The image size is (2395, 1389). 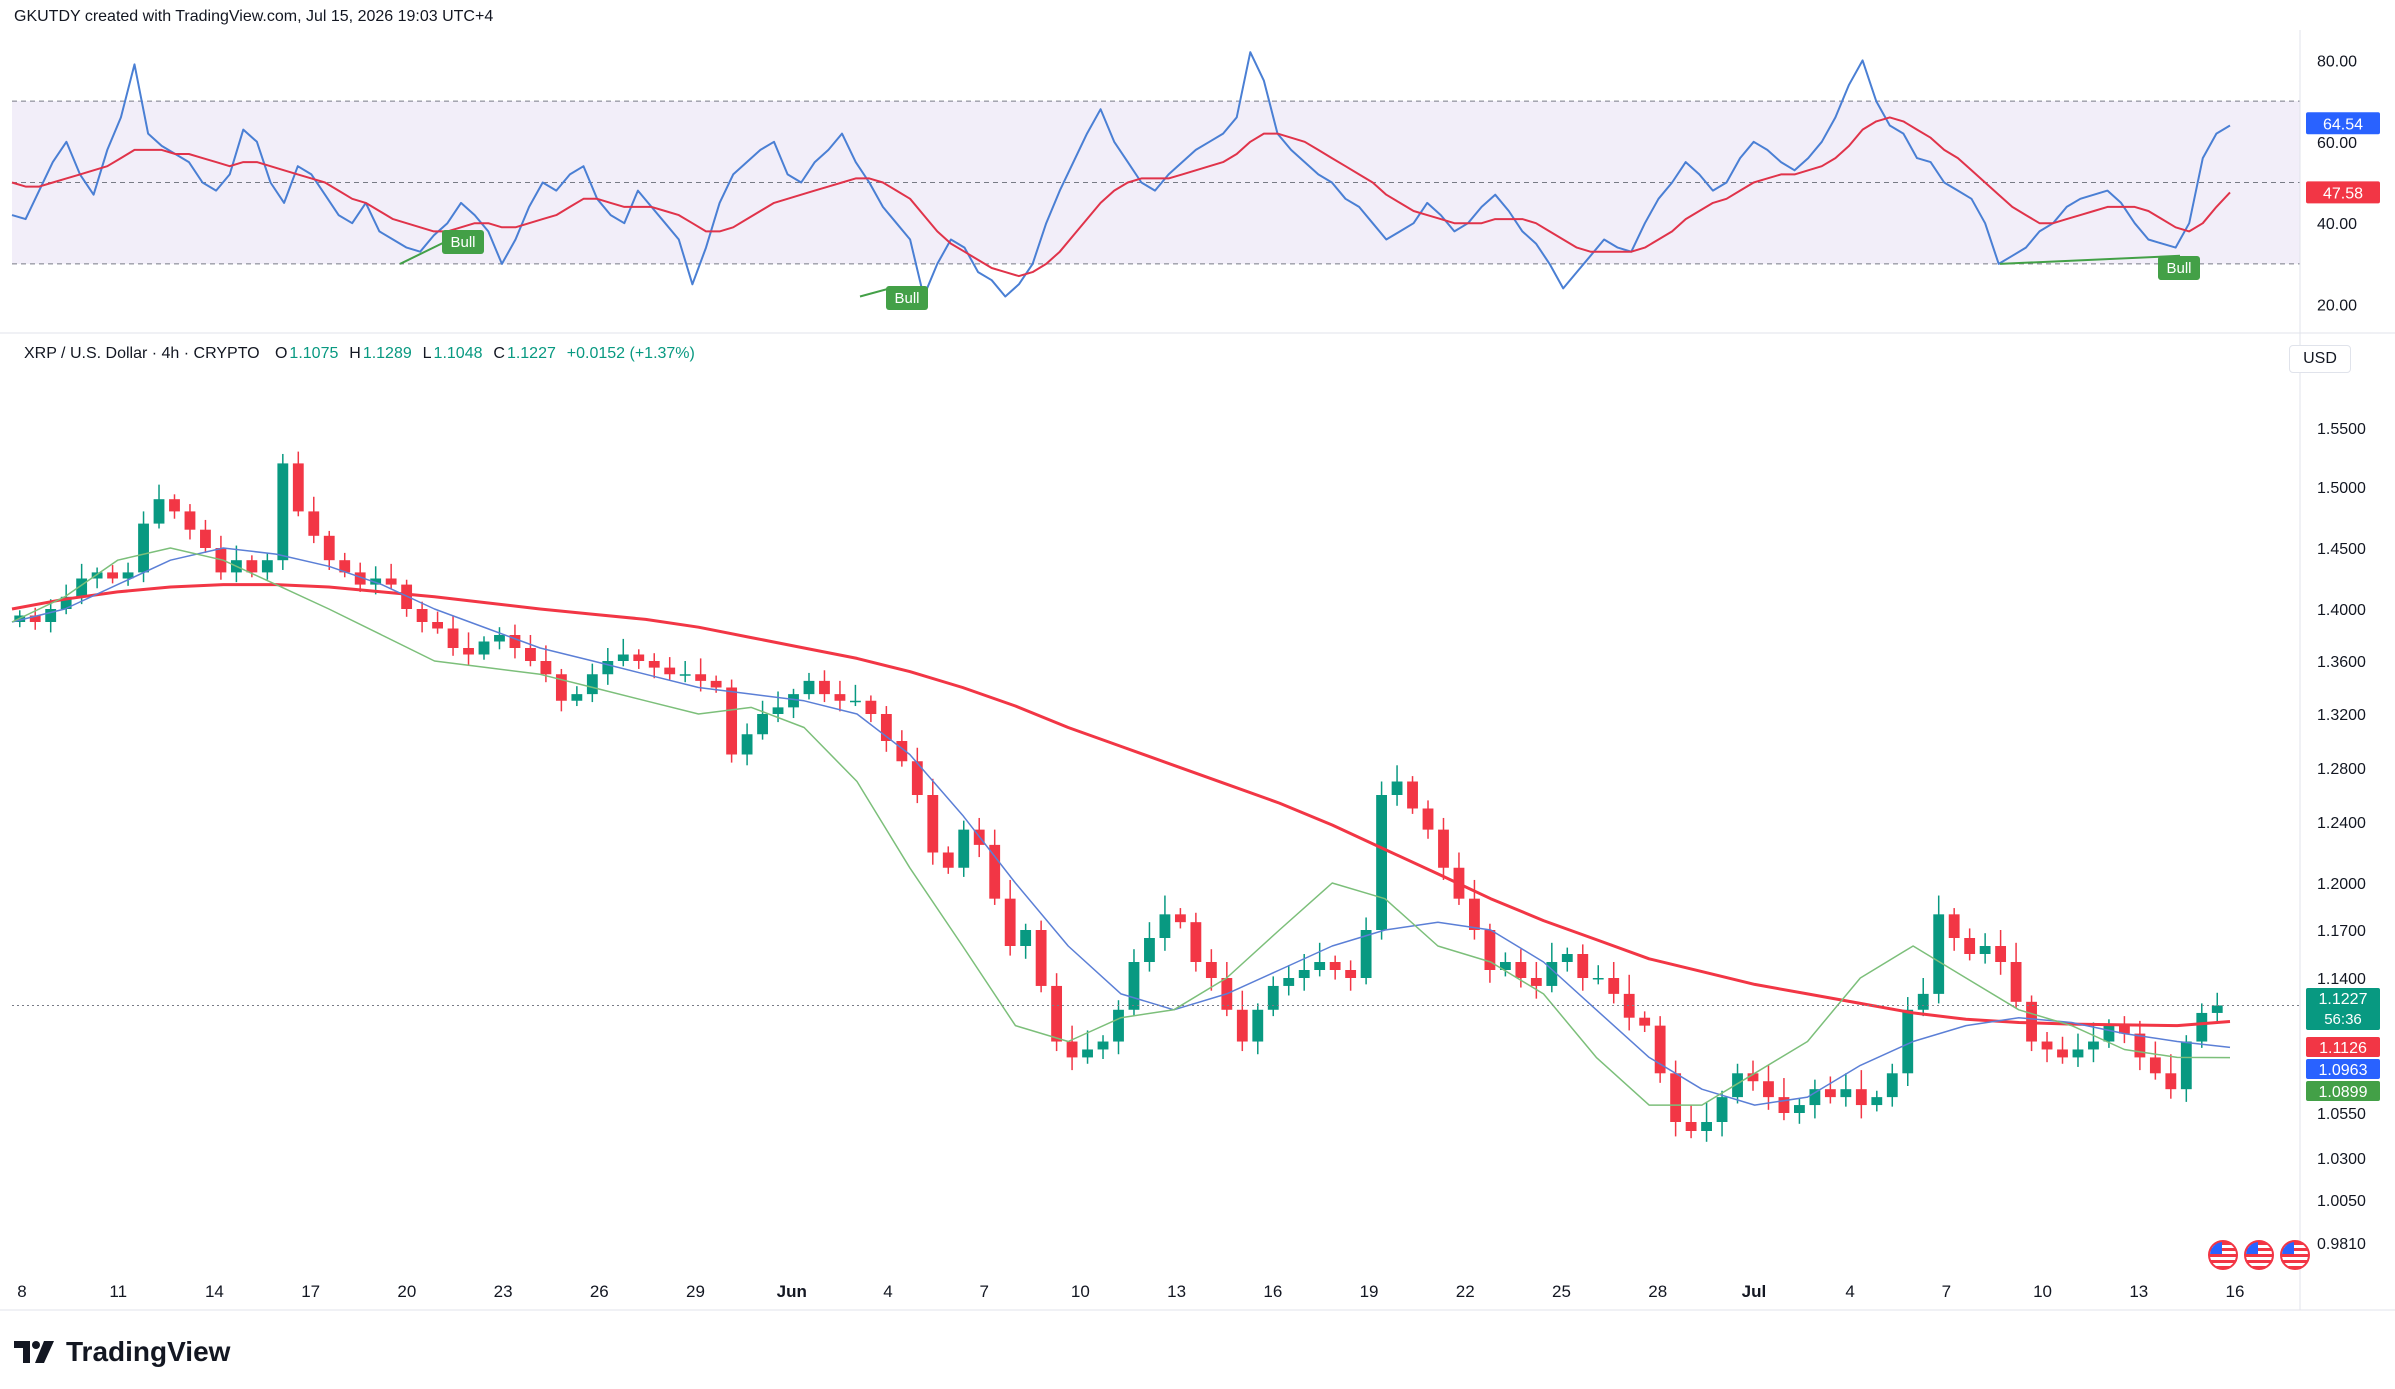 I want to click on price-tick-label: 1.4500, so click(x=2341, y=549).